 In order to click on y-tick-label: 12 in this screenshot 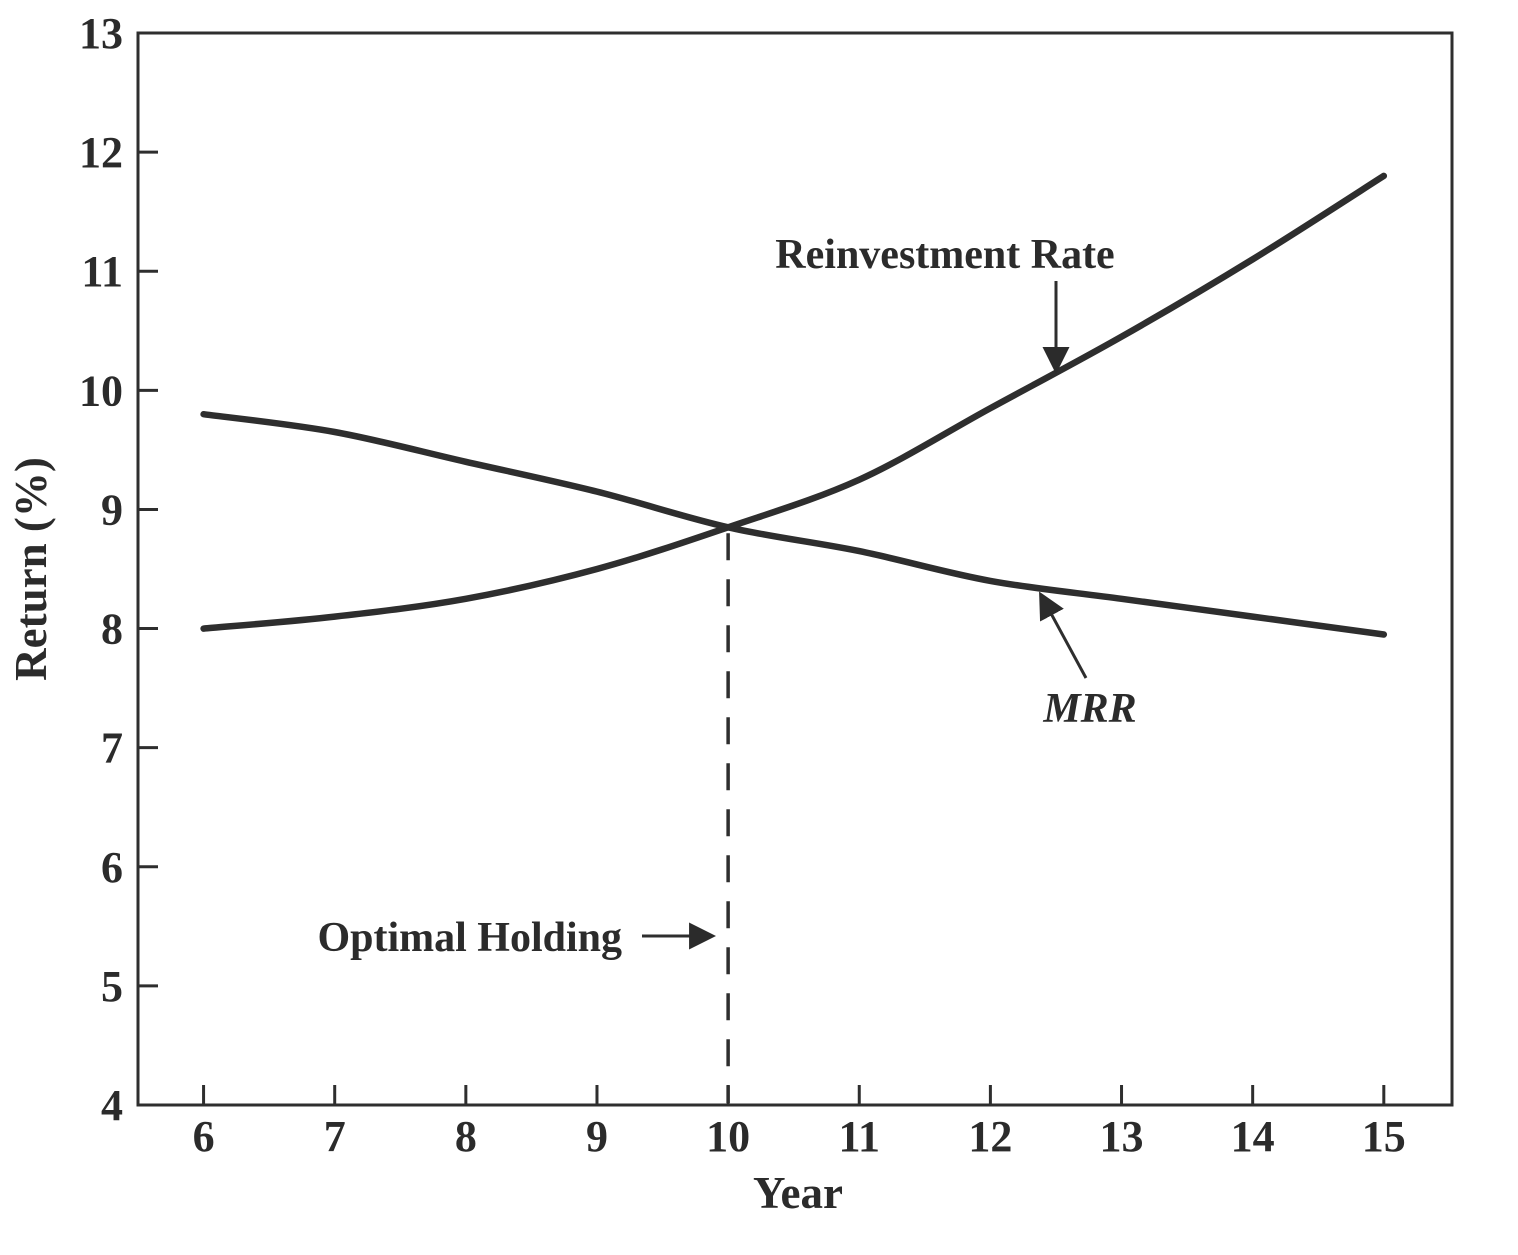, I will do `click(101, 152)`.